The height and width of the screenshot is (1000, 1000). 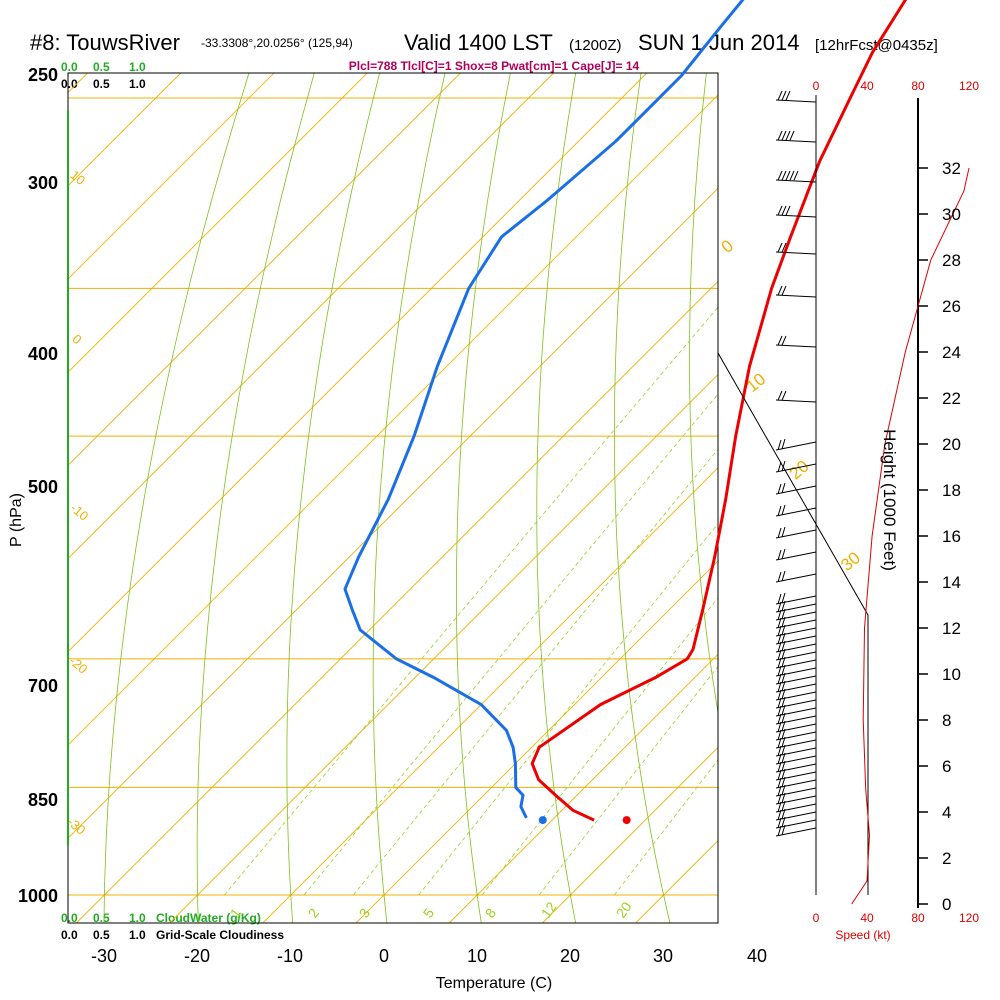 What do you see at coordinates (718, 42) in the screenshot?
I see `valid-date: SUN 1 Jun 2014` at bounding box center [718, 42].